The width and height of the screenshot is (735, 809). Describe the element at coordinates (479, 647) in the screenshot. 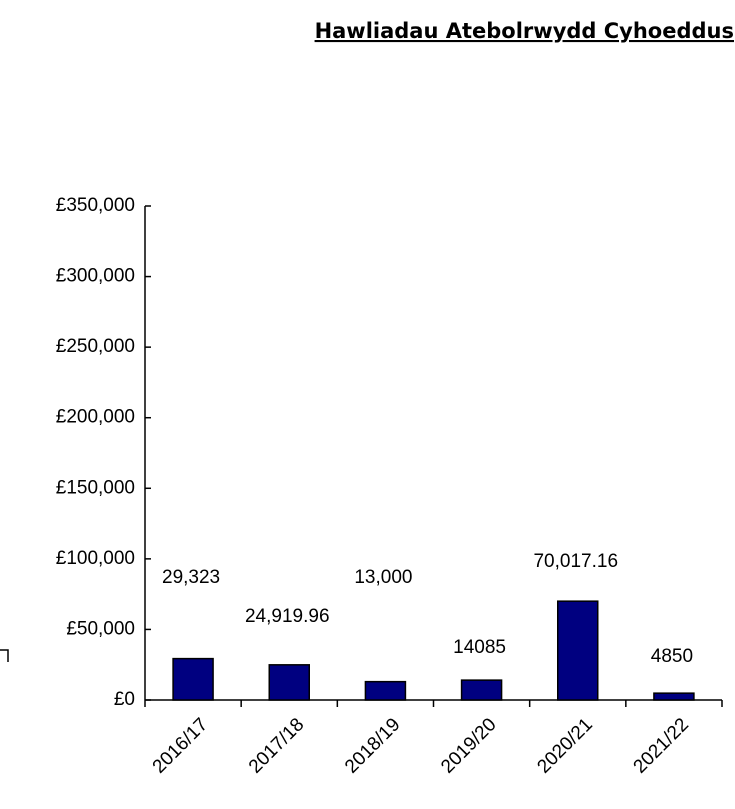

I see `data-label: 14085` at that location.